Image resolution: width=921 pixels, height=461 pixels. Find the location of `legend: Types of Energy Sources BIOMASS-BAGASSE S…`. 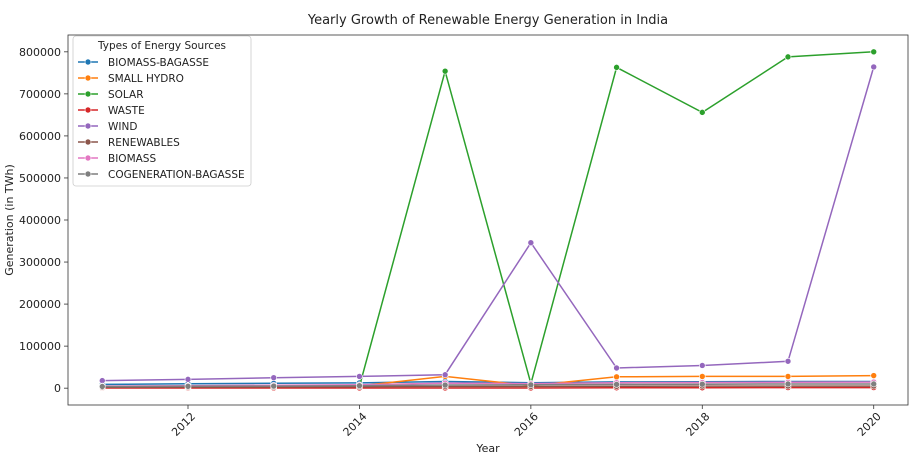

legend: Types of Energy Sources BIOMASS-BAGASSE S… is located at coordinates (162, 111).